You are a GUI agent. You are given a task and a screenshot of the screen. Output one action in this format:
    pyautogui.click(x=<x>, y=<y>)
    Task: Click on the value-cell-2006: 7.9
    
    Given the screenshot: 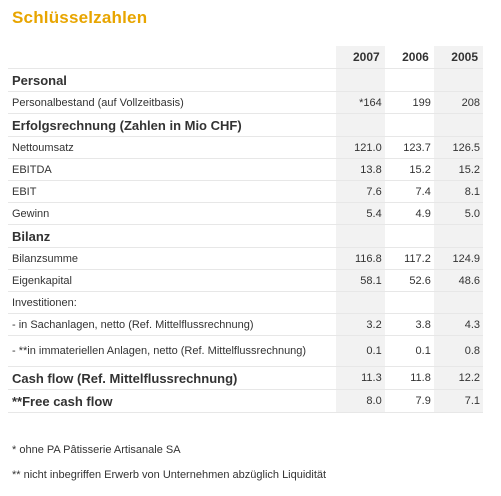 What is the action you would take?
    pyautogui.click(x=409, y=401)
    